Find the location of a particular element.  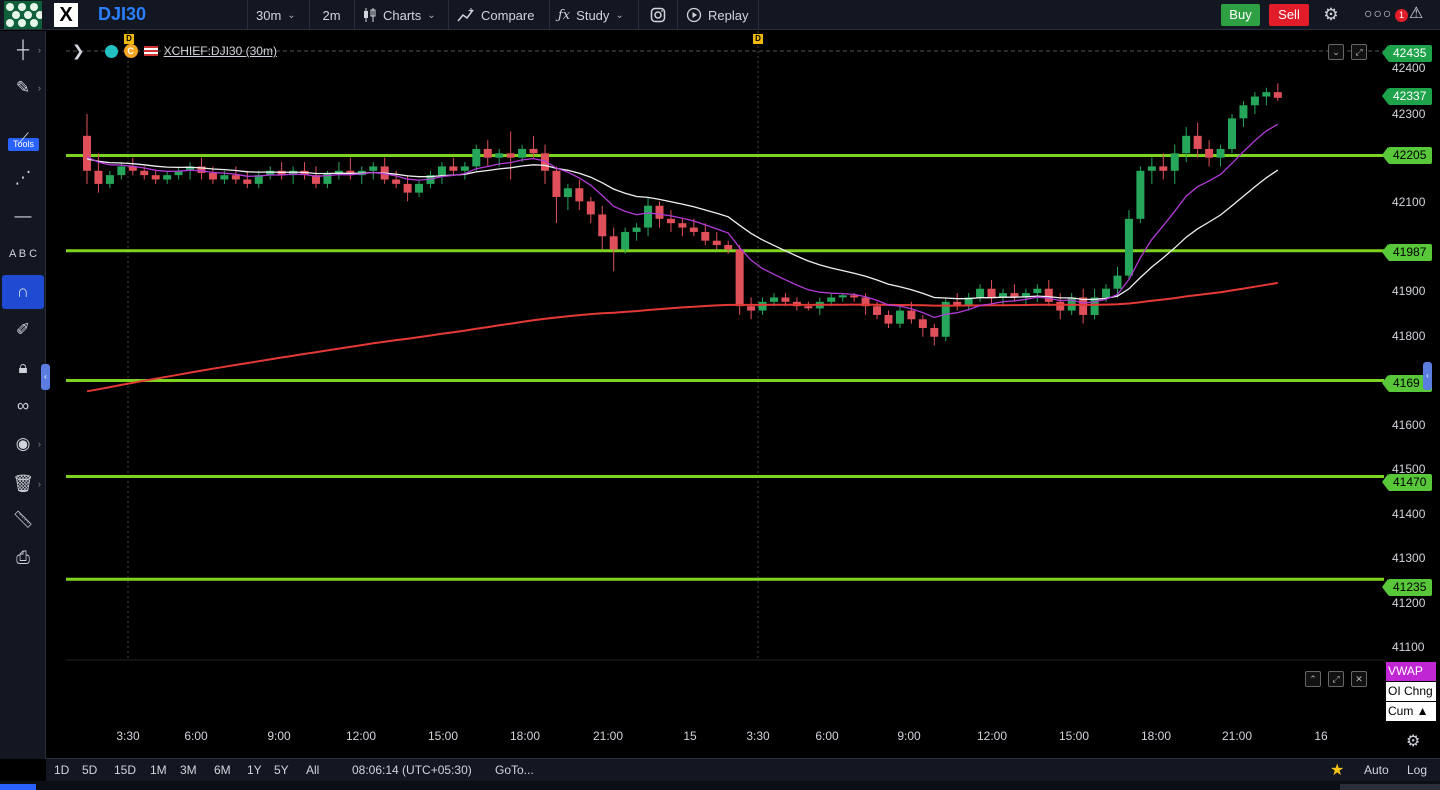

link-icon: ∞ is located at coordinates (23, 405).